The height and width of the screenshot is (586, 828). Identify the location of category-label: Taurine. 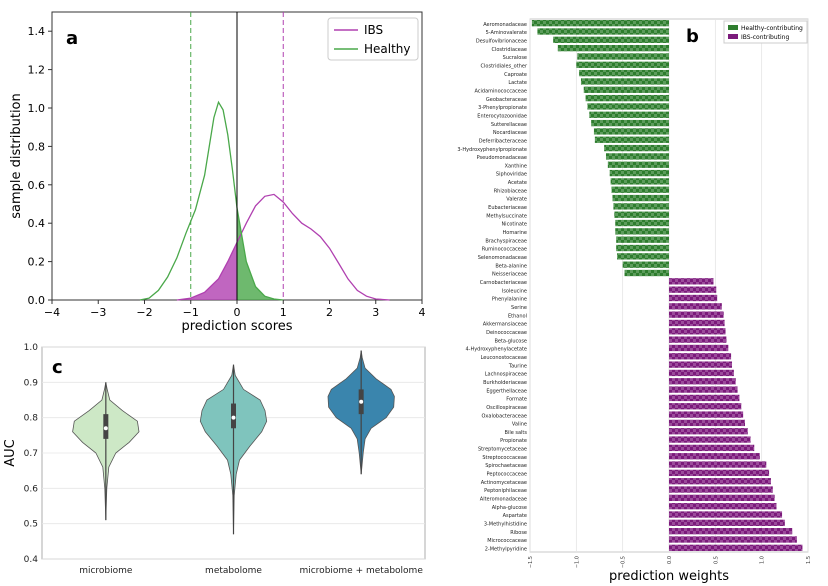
(517, 366).